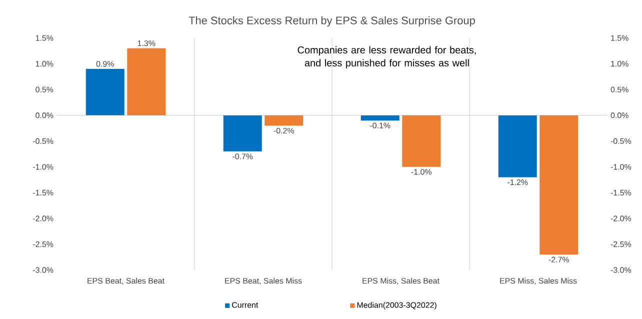 This screenshot has width=642, height=319. What do you see at coordinates (331, 21) in the screenshot?
I see `chart-title: The Stocks Excess Return by EPS & Sales Surprise Group` at bounding box center [331, 21].